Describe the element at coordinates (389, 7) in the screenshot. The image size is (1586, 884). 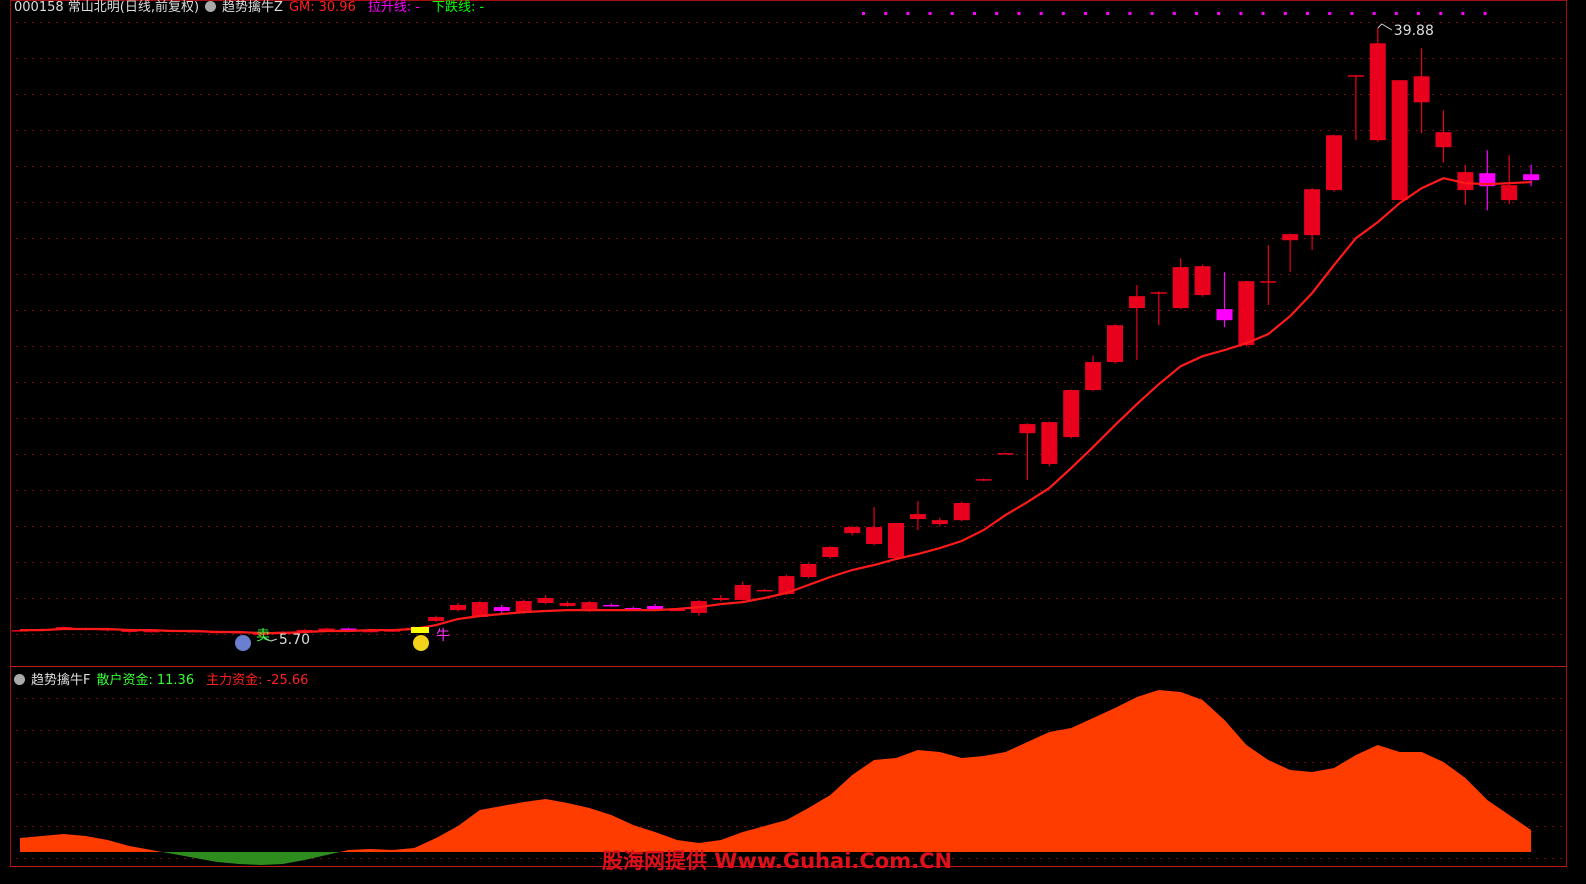
I see `field-name: 拉升线:` at that location.